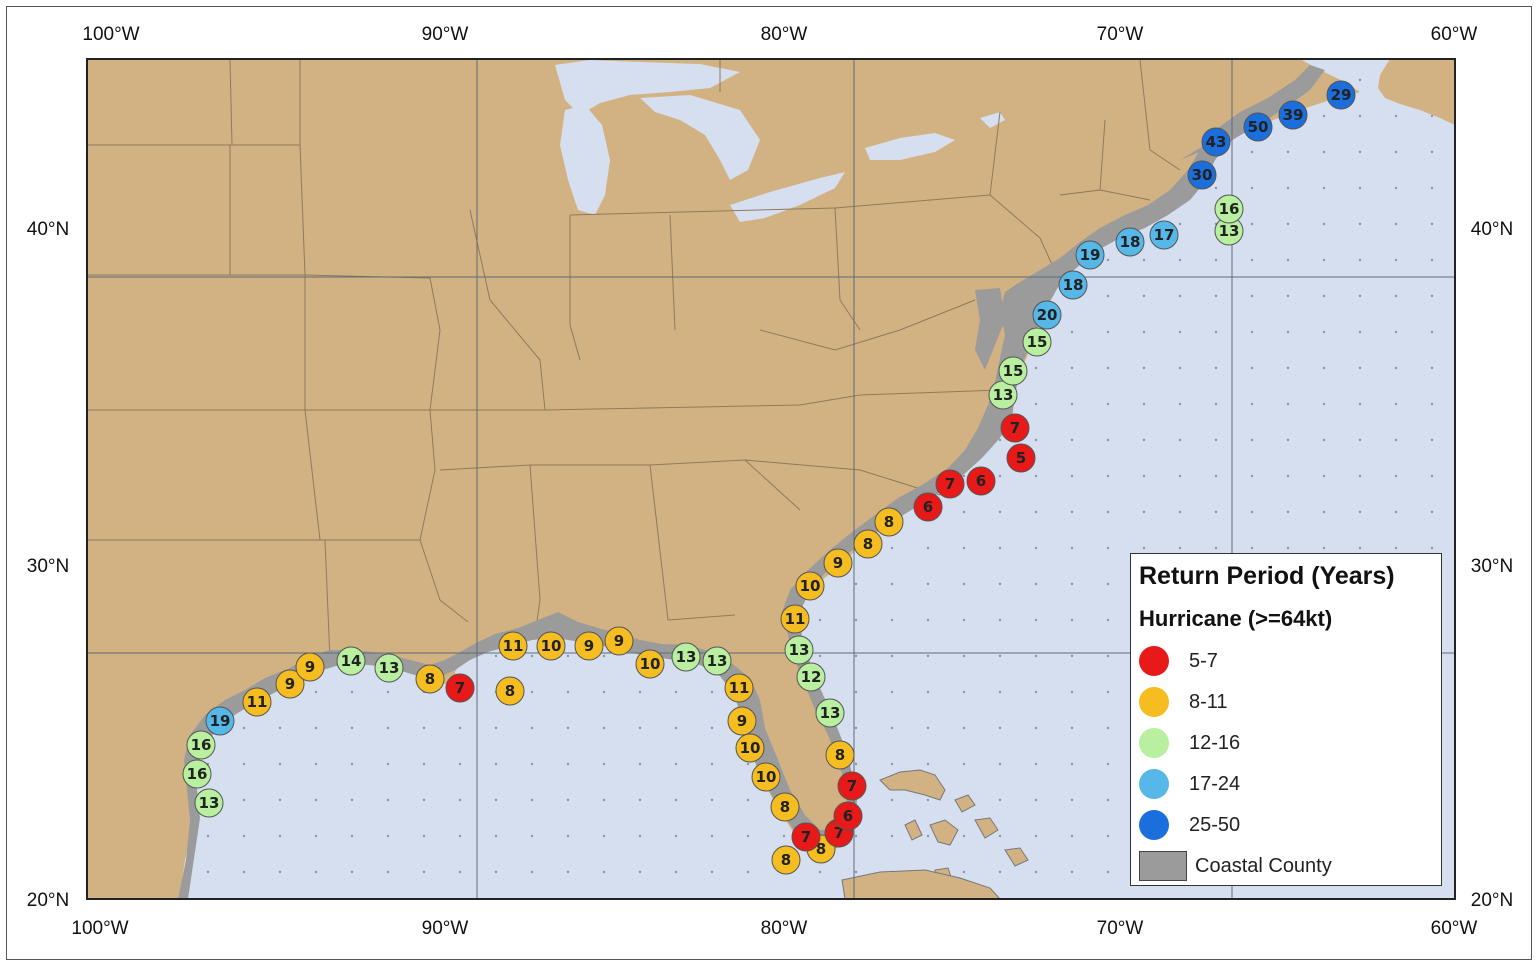 This screenshot has height=968, width=1540. I want to click on legend-label-coastal-county: Coastal County, so click(1263, 865).